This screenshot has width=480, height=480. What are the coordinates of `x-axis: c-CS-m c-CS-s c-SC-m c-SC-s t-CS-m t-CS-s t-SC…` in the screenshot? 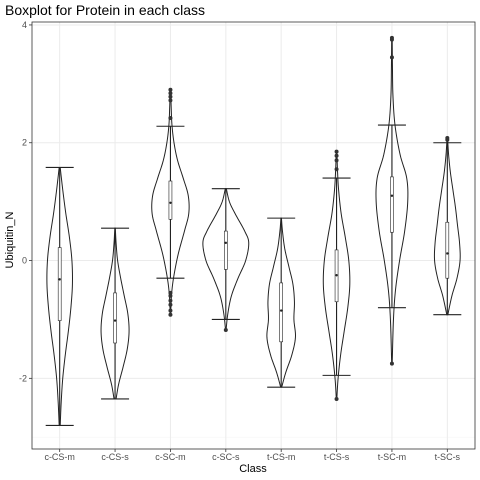 It's located at (252, 455).